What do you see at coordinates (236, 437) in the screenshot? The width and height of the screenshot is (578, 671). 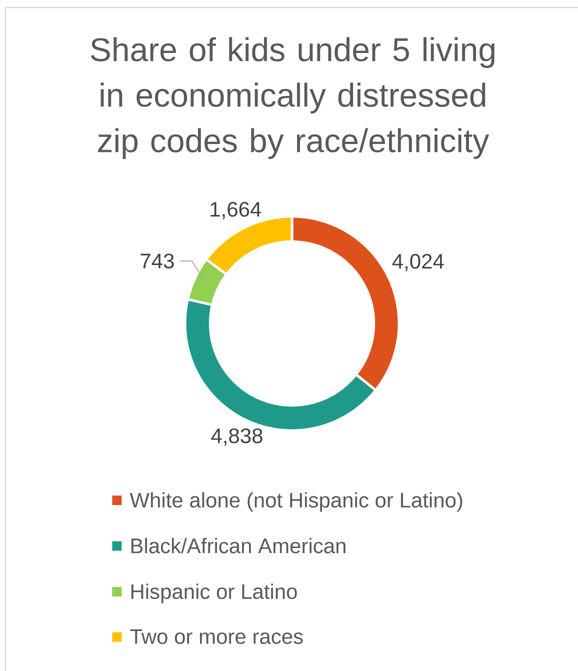 I see `data-label: 4,838` at bounding box center [236, 437].